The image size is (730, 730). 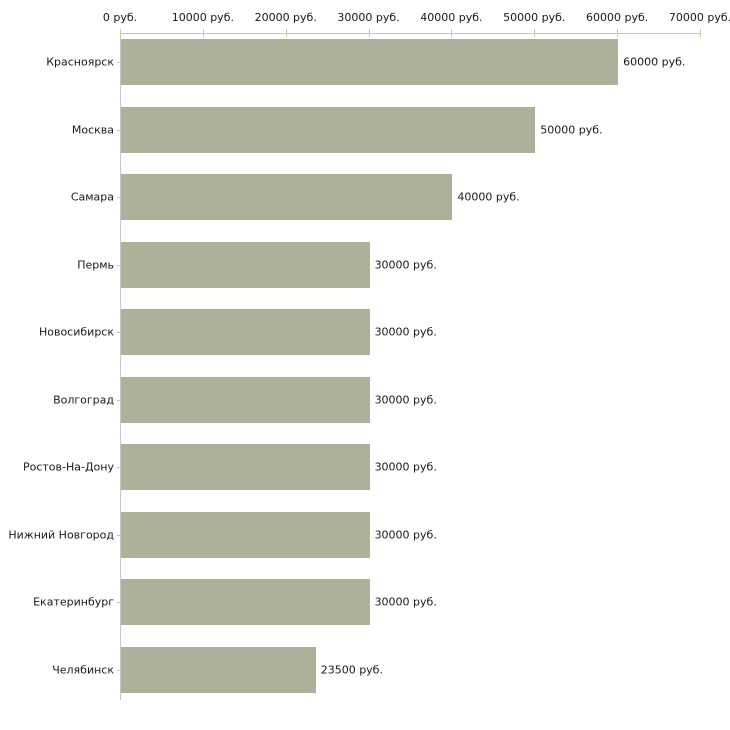 What do you see at coordinates (83, 399) in the screenshot?
I see `category-label: Волгоград` at bounding box center [83, 399].